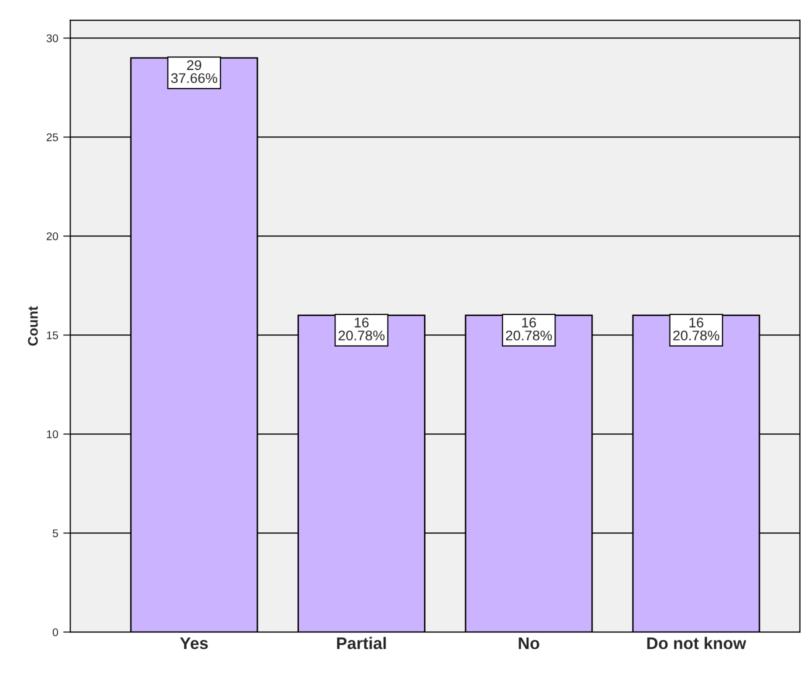 Image resolution: width=808 pixels, height=676 pixels. What do you see at coordinates (194, 644) in the screenshot?
I see `x-tick-label: Yes` at bounding box center [194, 644].